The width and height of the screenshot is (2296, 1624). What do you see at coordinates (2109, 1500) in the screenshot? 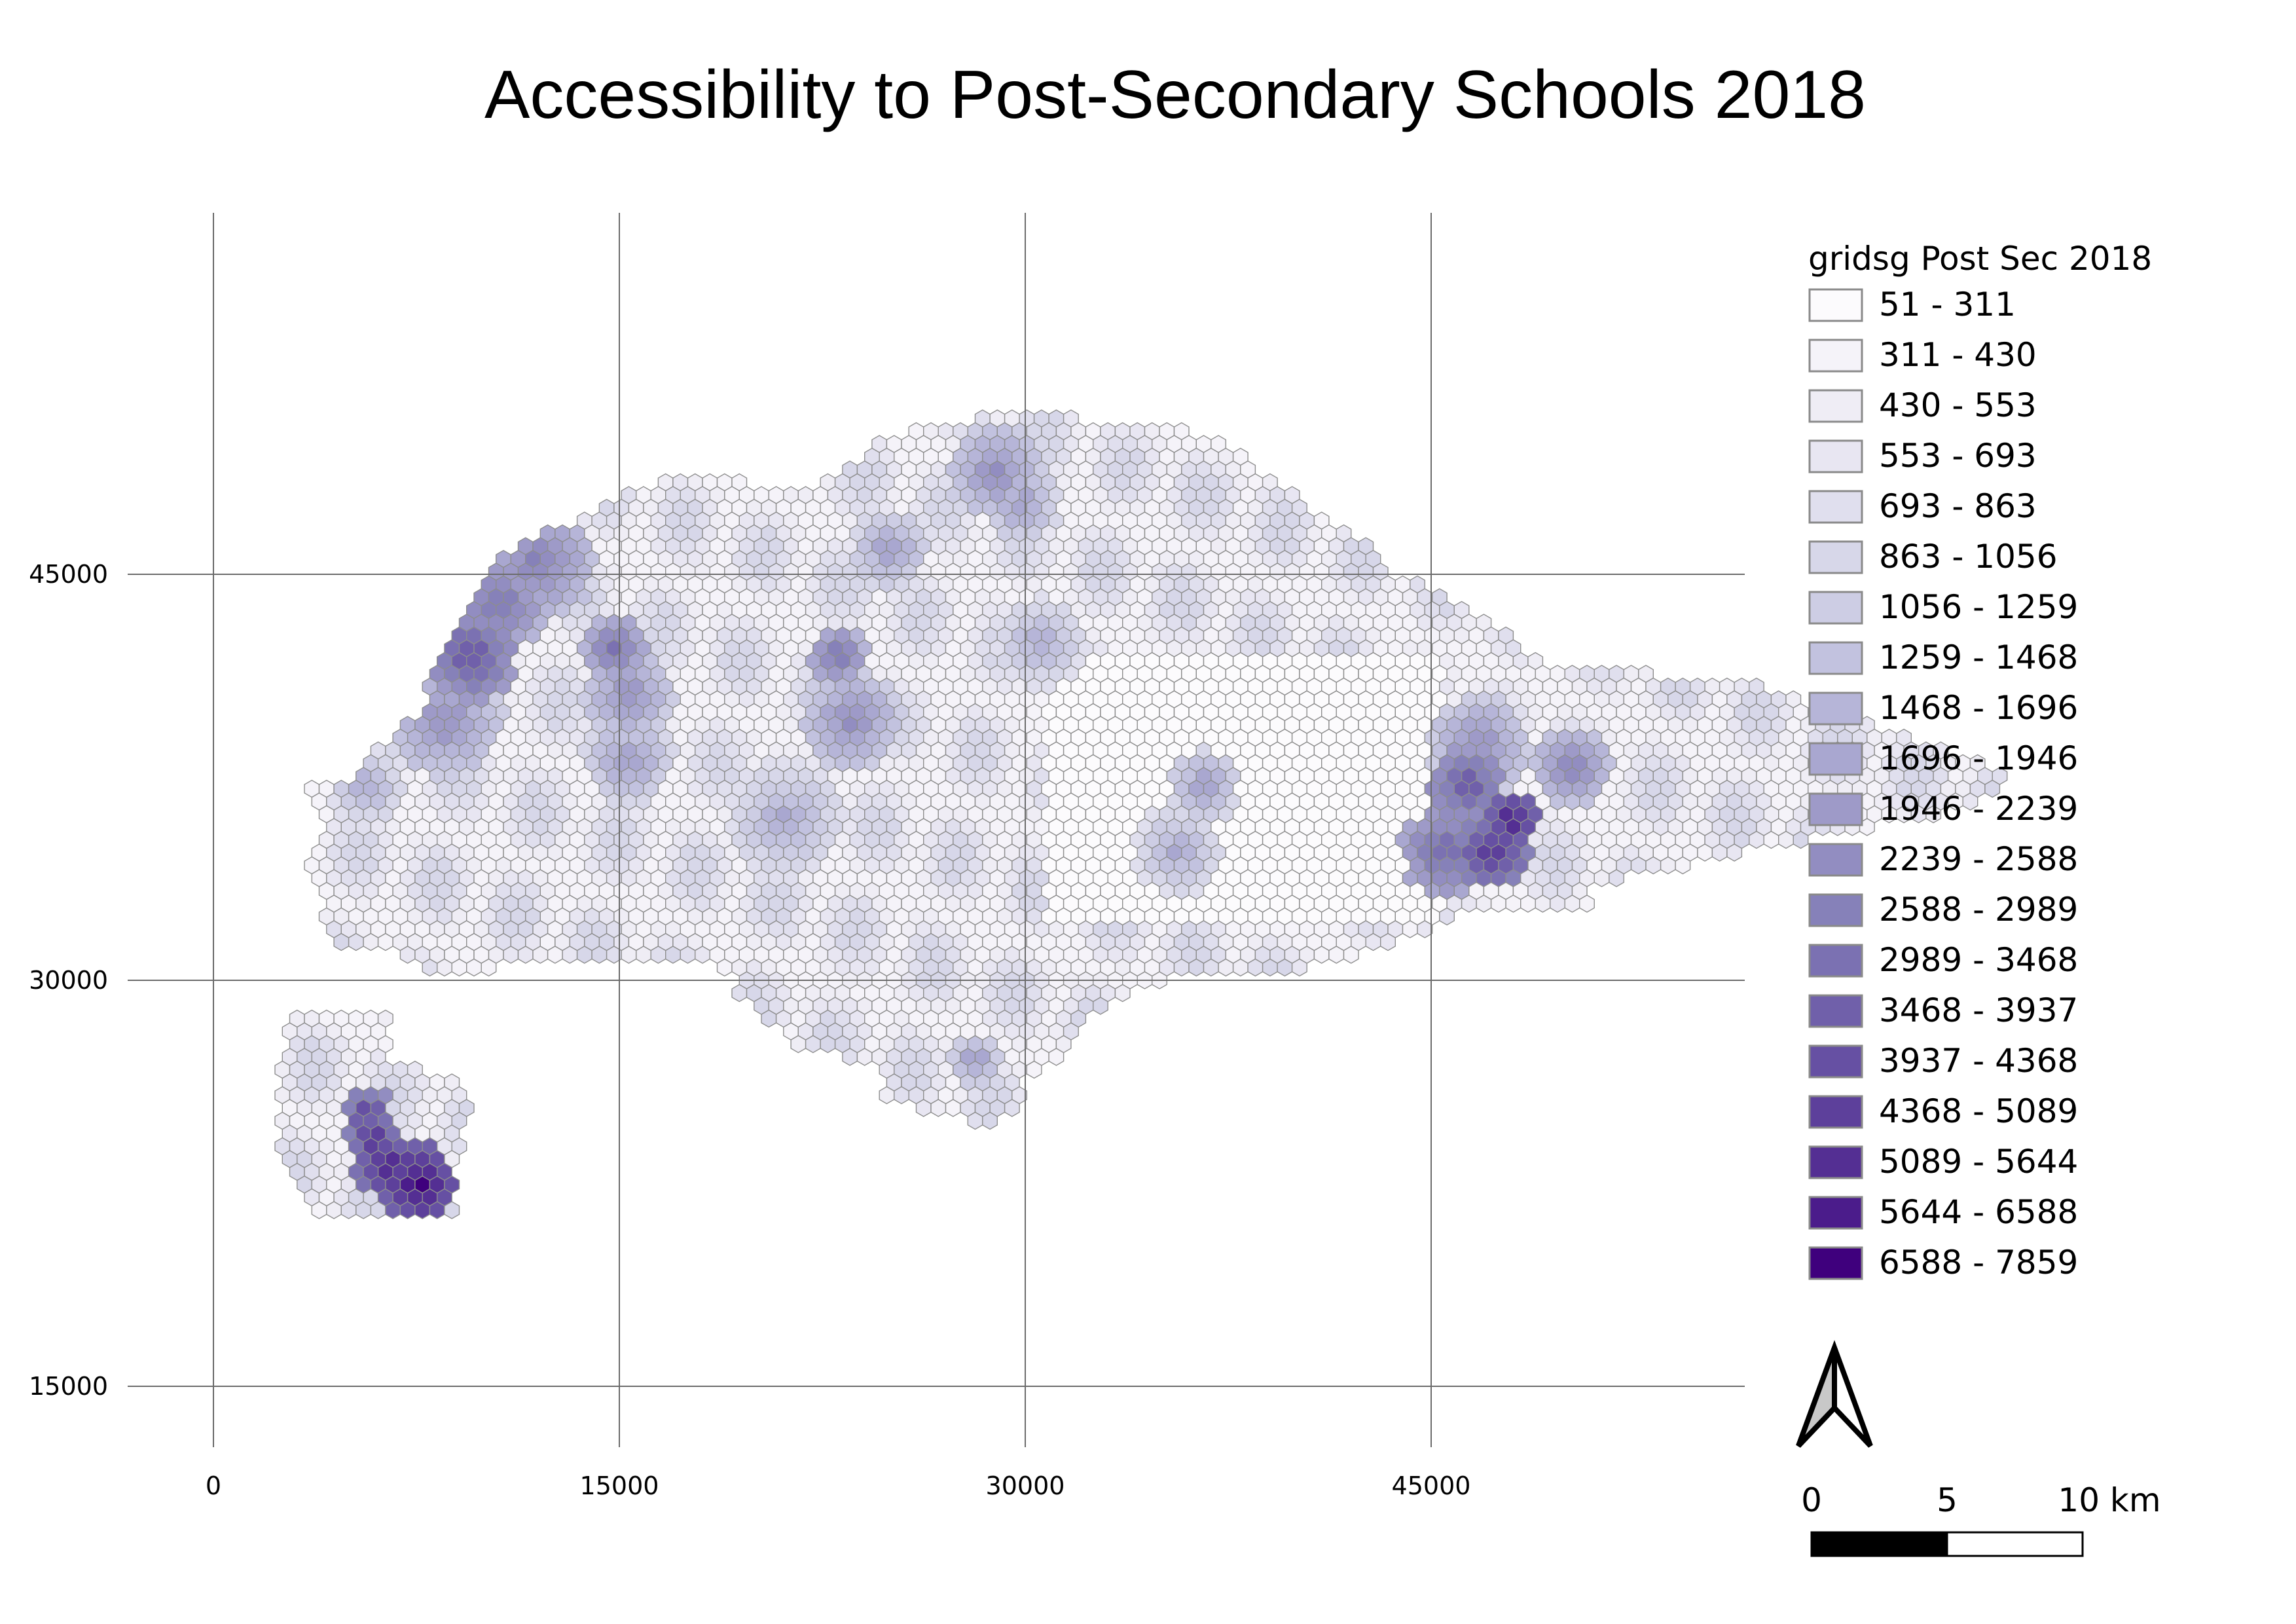
I see `scale-label-10-km: 10 km` at bounding box center [2109, 1500].